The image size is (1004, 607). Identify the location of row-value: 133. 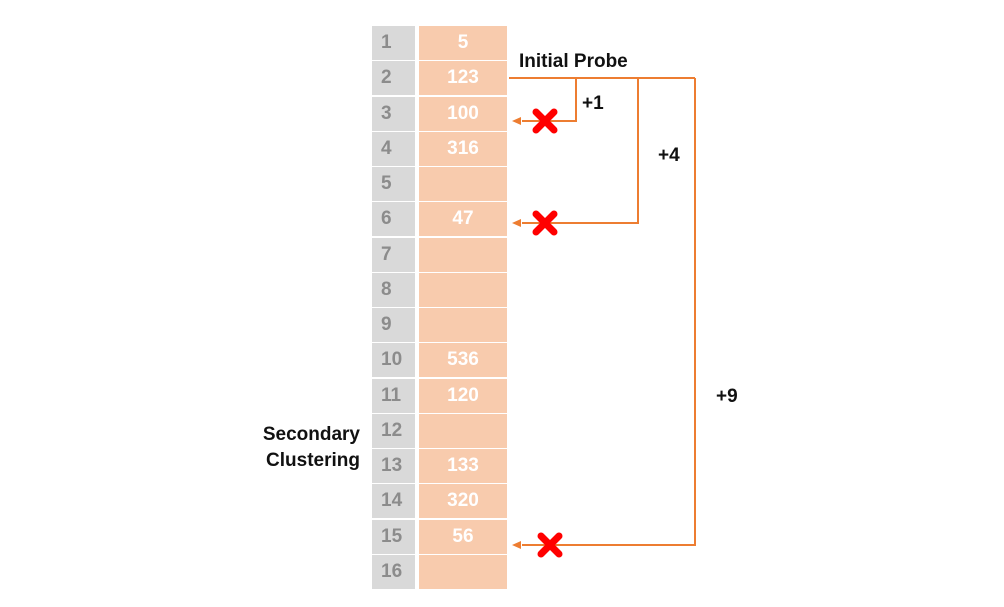
(463, 466).